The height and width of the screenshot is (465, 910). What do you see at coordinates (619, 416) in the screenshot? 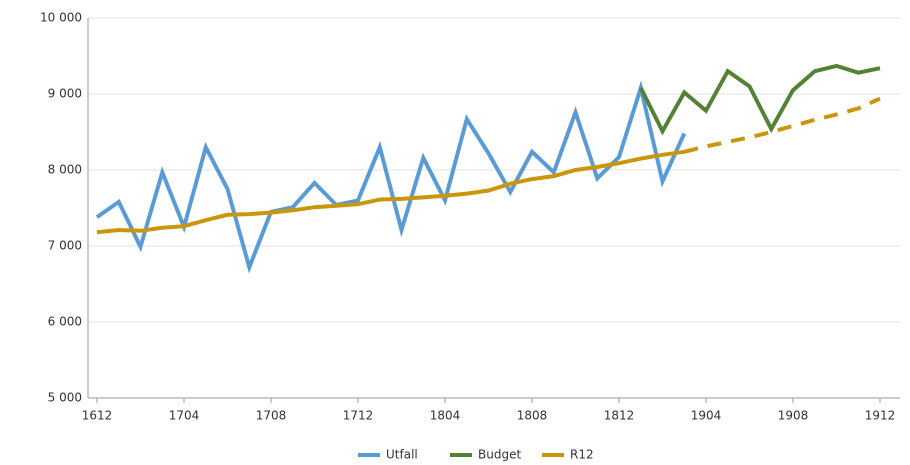
I see `x-tick-label: 1812` at bounding box center [619, 416].